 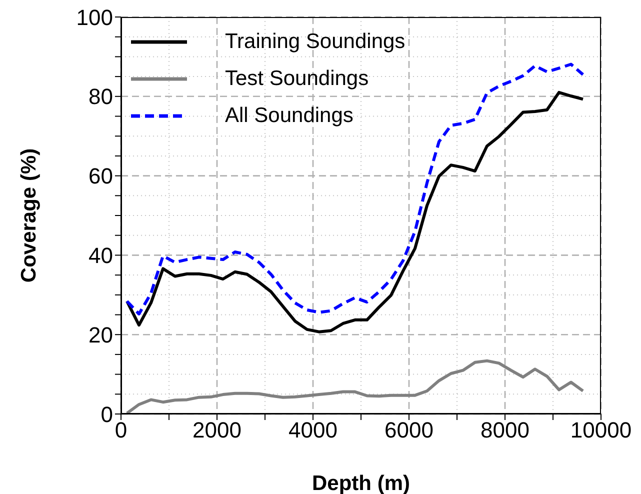 I want to click on y-tick-label: 0, so click(x=106, y=414).